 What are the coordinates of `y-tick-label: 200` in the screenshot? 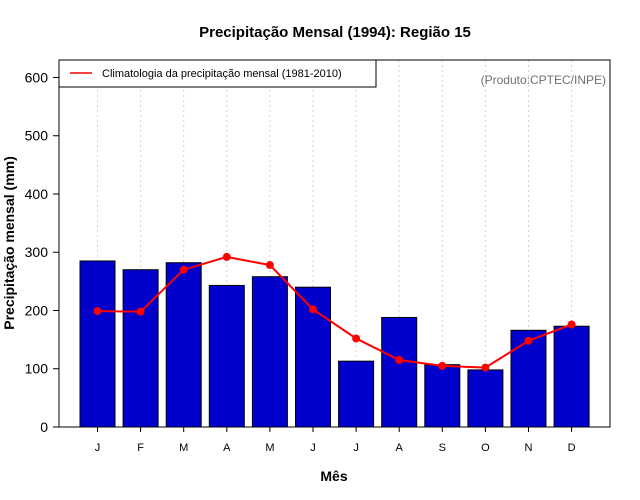 It's located at (37, 310).